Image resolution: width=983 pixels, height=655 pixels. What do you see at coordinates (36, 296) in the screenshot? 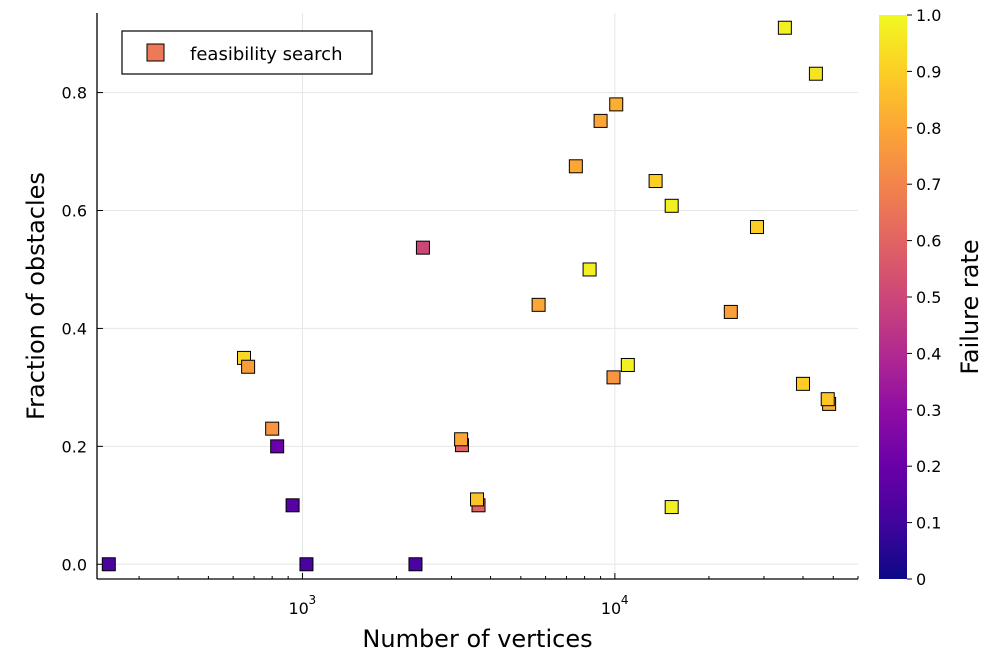
I see `y-axis-label: Fraction of obstacles` at bounding box center [36, 296].